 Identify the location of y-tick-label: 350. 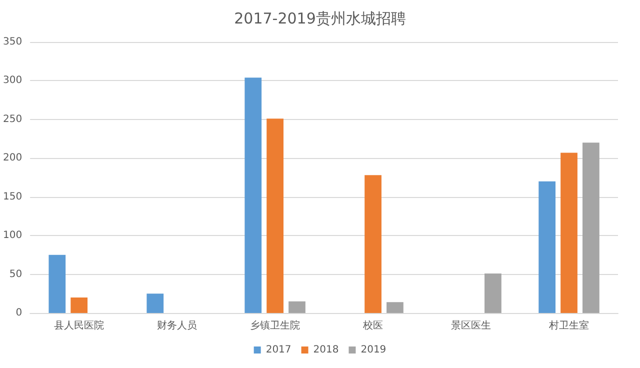
(12, 42).